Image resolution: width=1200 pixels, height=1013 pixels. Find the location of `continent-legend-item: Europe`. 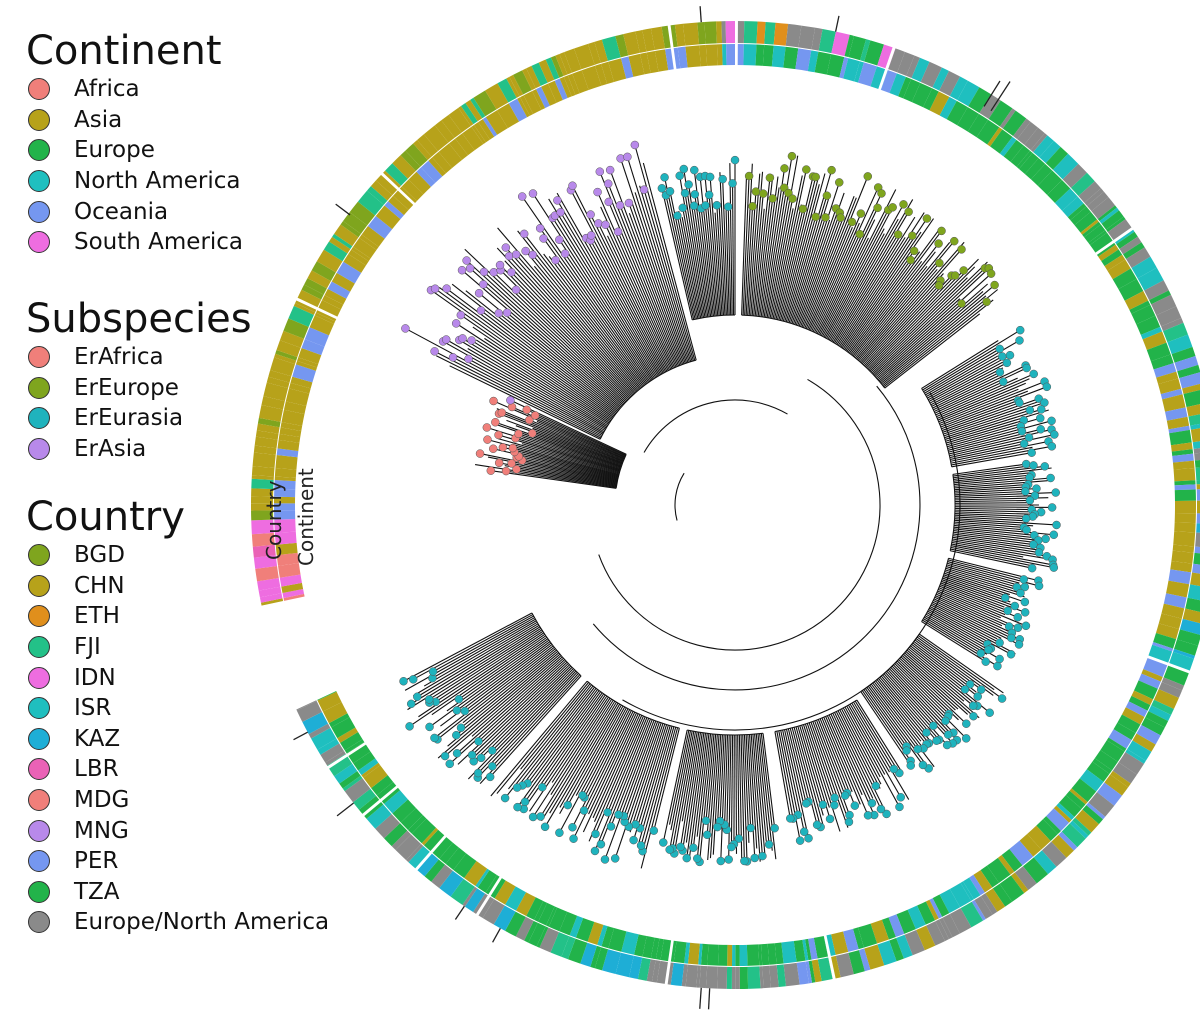

continent-legend-item: Europe is located at coordinates (134, 150).